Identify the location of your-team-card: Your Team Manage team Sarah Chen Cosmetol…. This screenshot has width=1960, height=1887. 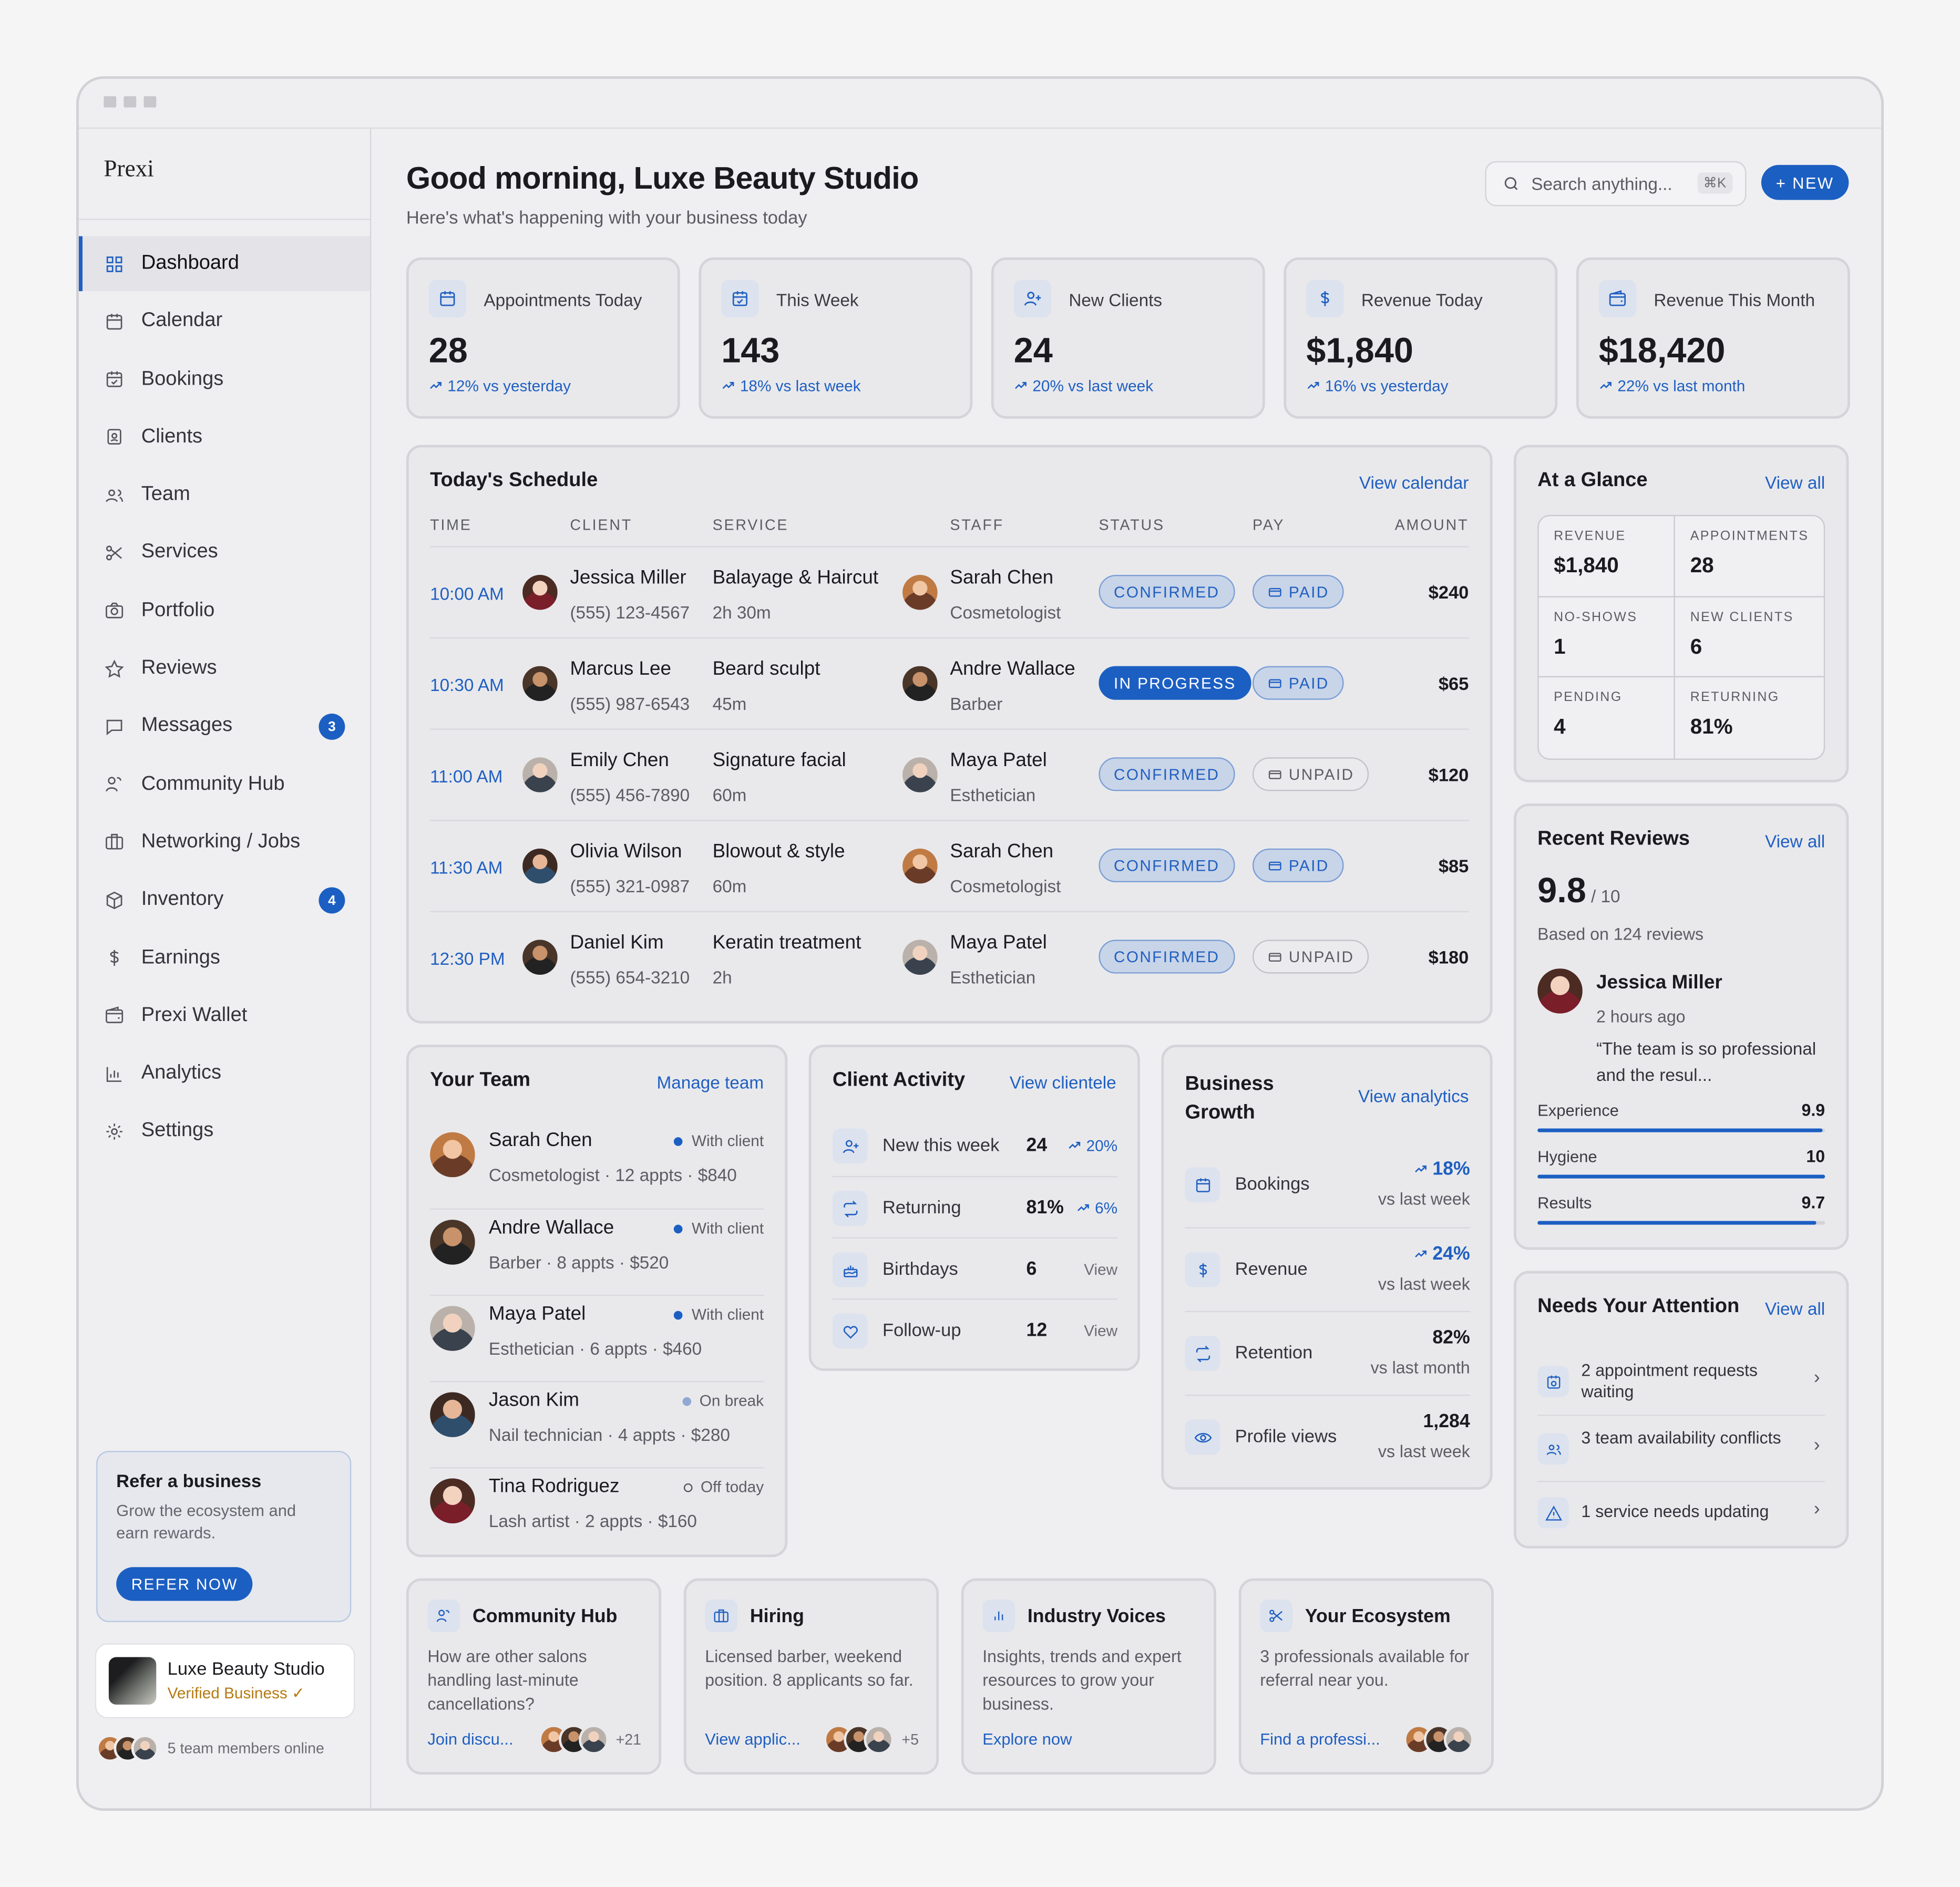
(597, 1301).